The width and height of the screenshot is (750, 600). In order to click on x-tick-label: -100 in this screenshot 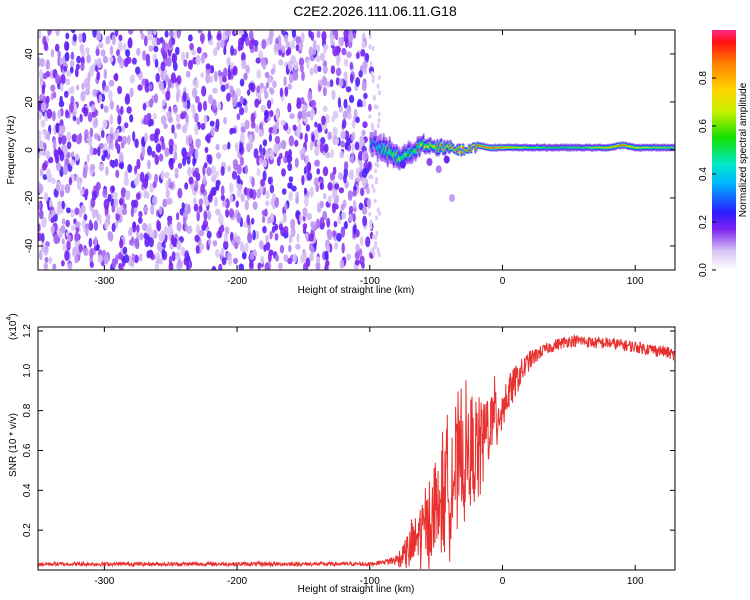, I will do `click(370, 281)`.